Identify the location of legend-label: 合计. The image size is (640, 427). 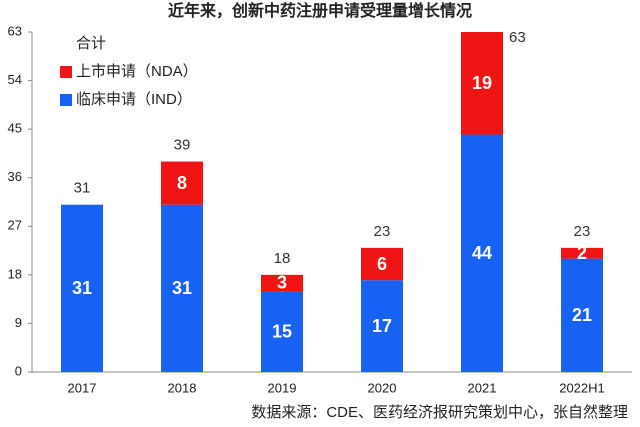
(91, 43).